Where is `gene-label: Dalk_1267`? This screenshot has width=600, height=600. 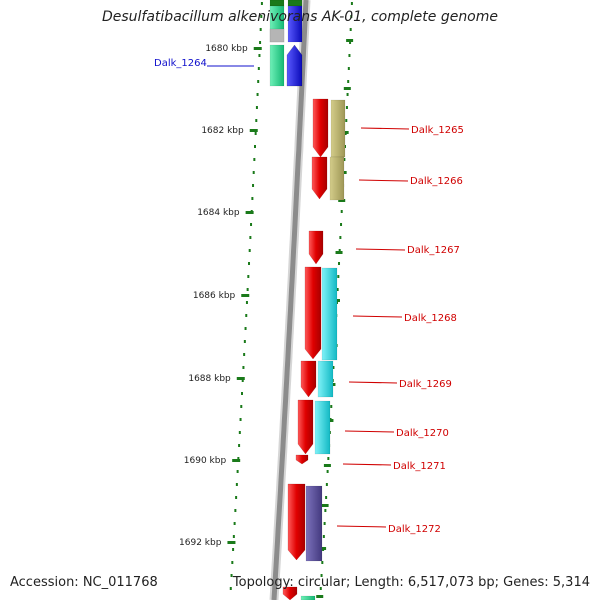 gene-label: Dalk_1267 is located at coordinates (433, 250).